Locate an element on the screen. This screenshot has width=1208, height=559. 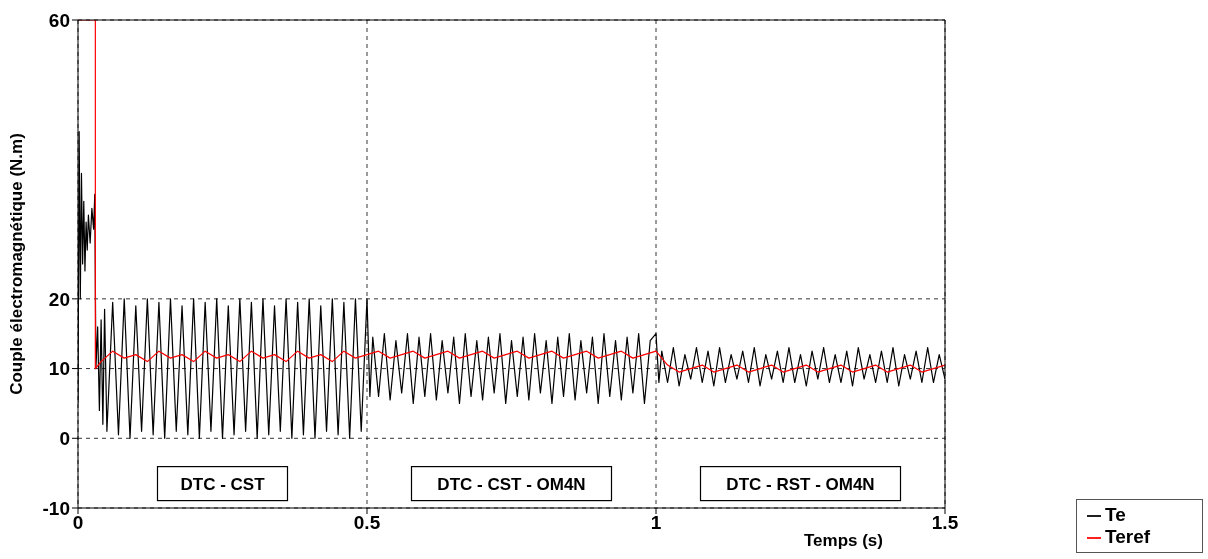
annotation: DTC - CST is located at coordinates (223, 484).